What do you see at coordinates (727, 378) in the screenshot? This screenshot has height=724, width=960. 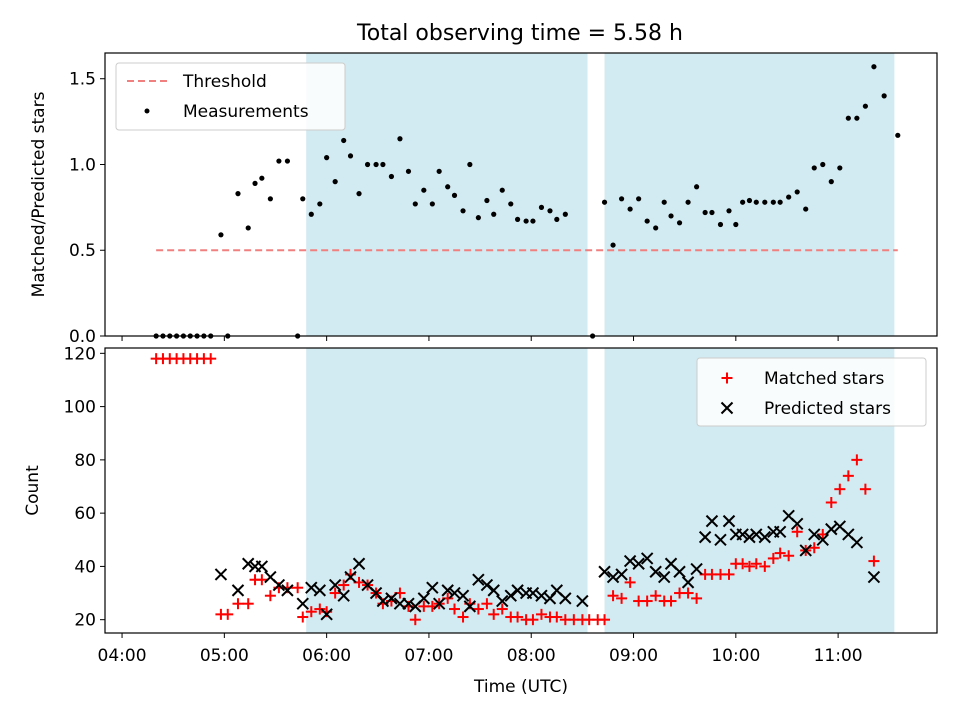 I see `legend-matched-swatch` at bounding box center [727, 378].